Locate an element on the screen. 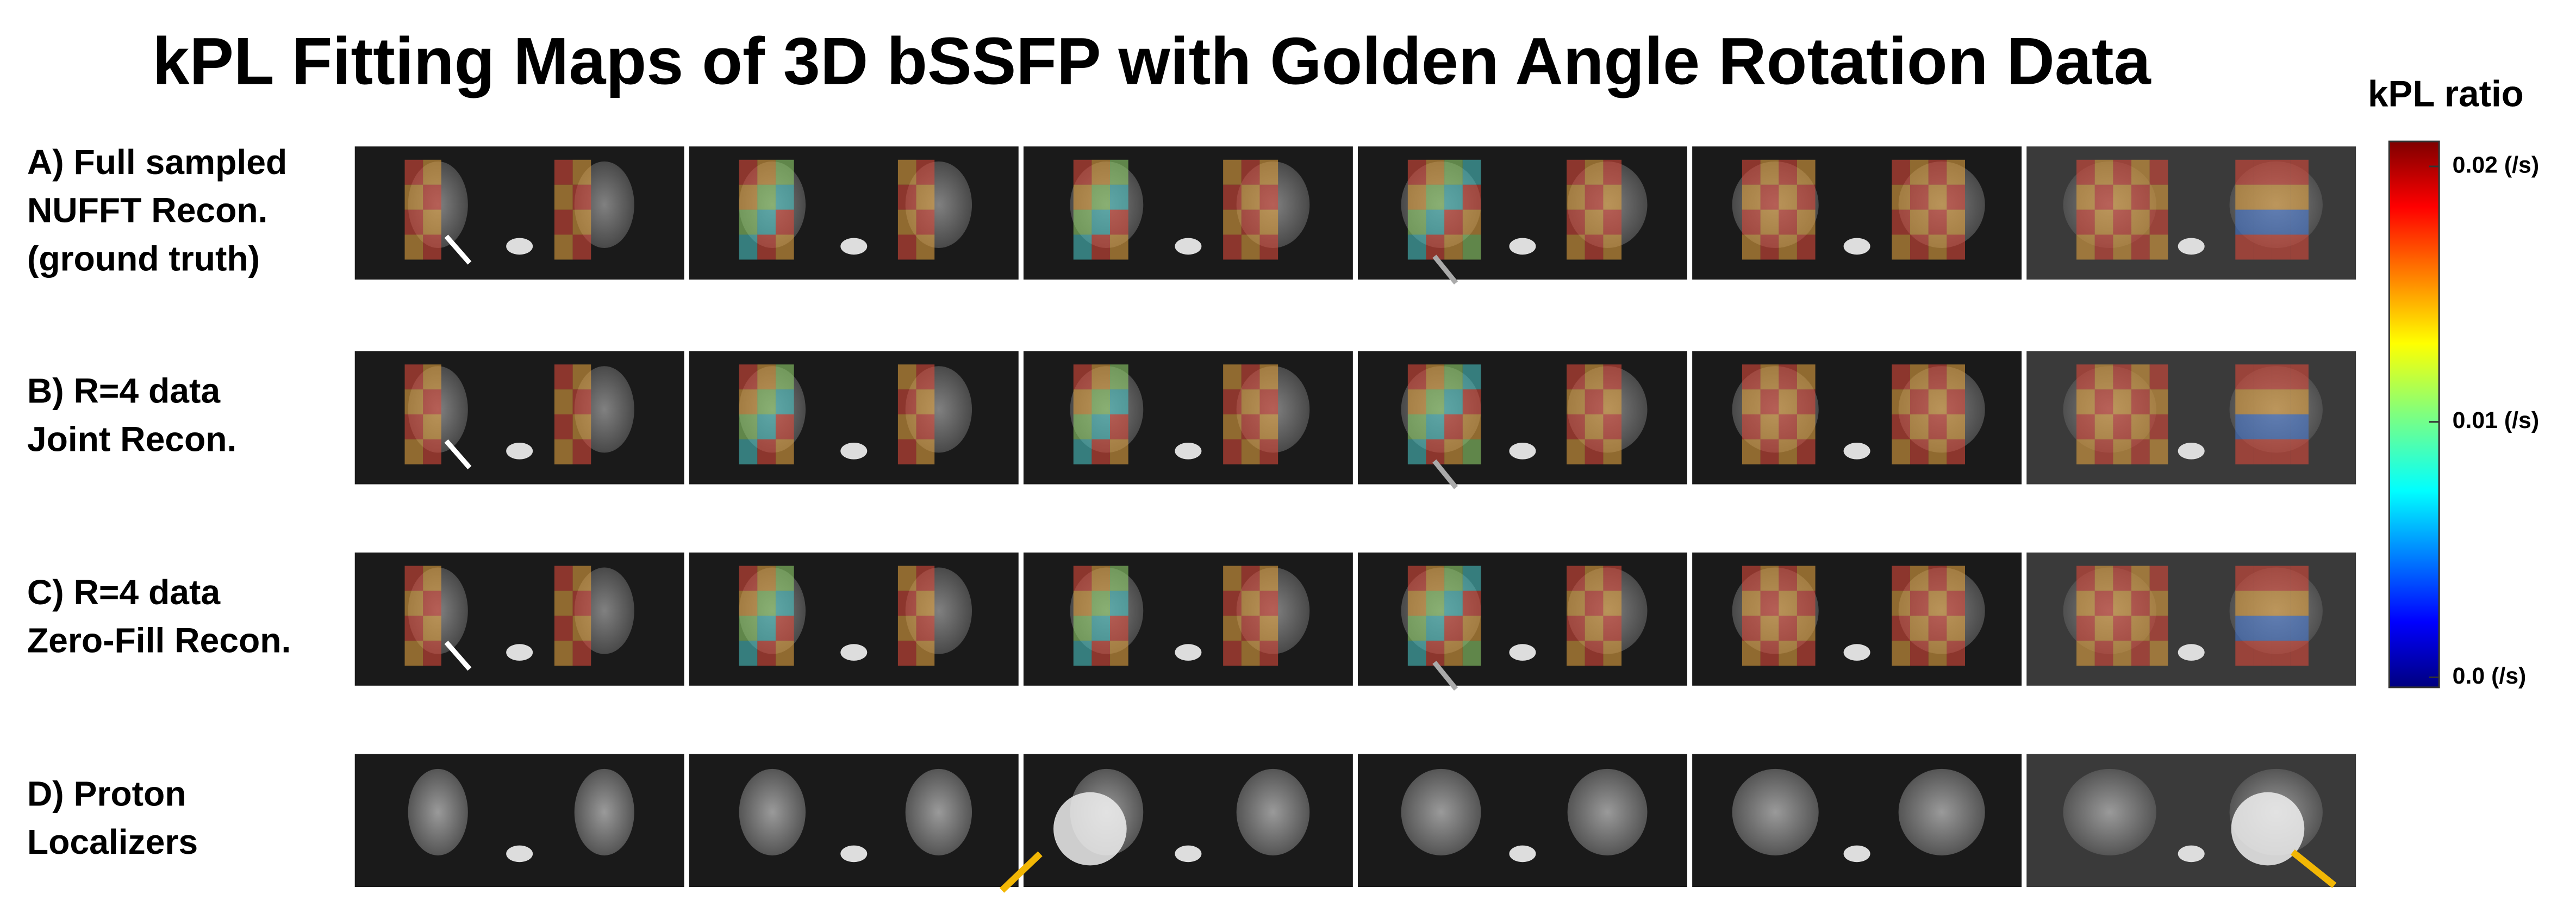  row-label: Localizers is located at coordinates (113, 842).